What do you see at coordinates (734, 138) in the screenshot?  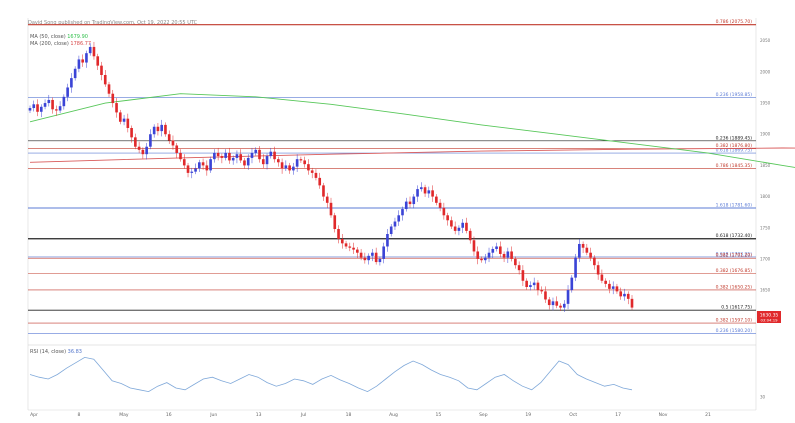 I see `fib-label-2: 0.236 (1889.45)` at bounding box center [734, 138].